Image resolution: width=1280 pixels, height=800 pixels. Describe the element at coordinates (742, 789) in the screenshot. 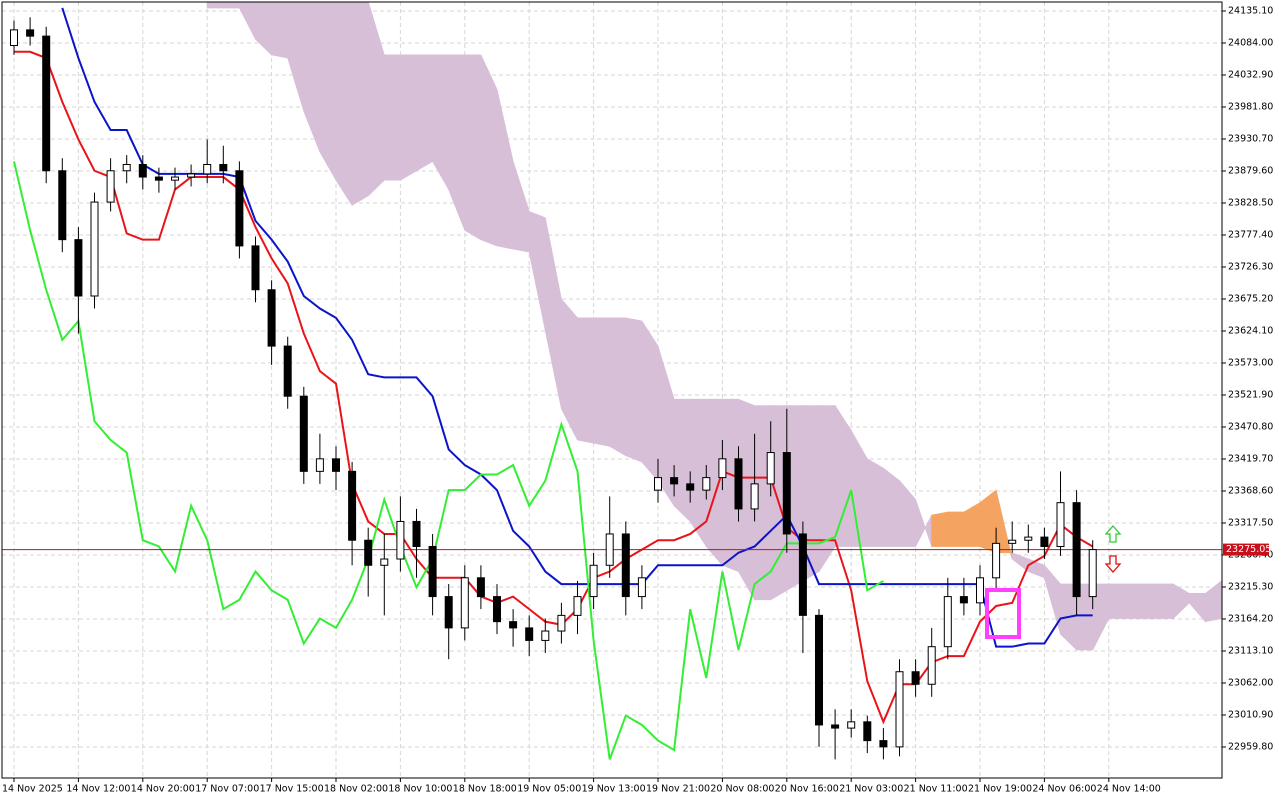

I see `x-tick-label: 20 Nov 08:00` at that location.